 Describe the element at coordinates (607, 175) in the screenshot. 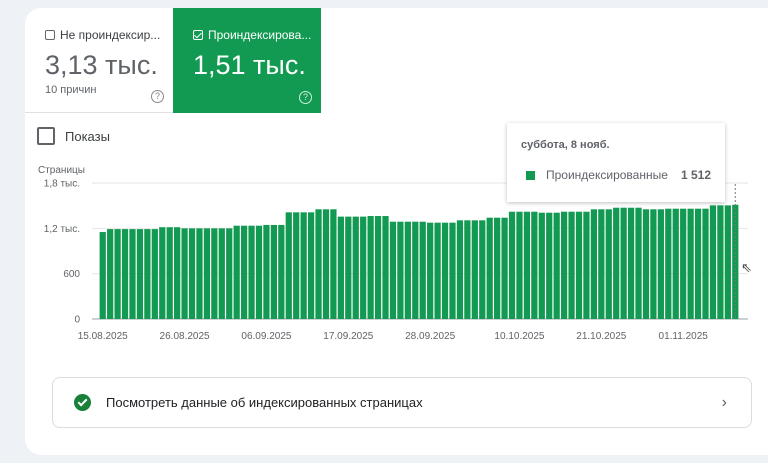

I see `tooltip-series: Проиндексированные` at that location.